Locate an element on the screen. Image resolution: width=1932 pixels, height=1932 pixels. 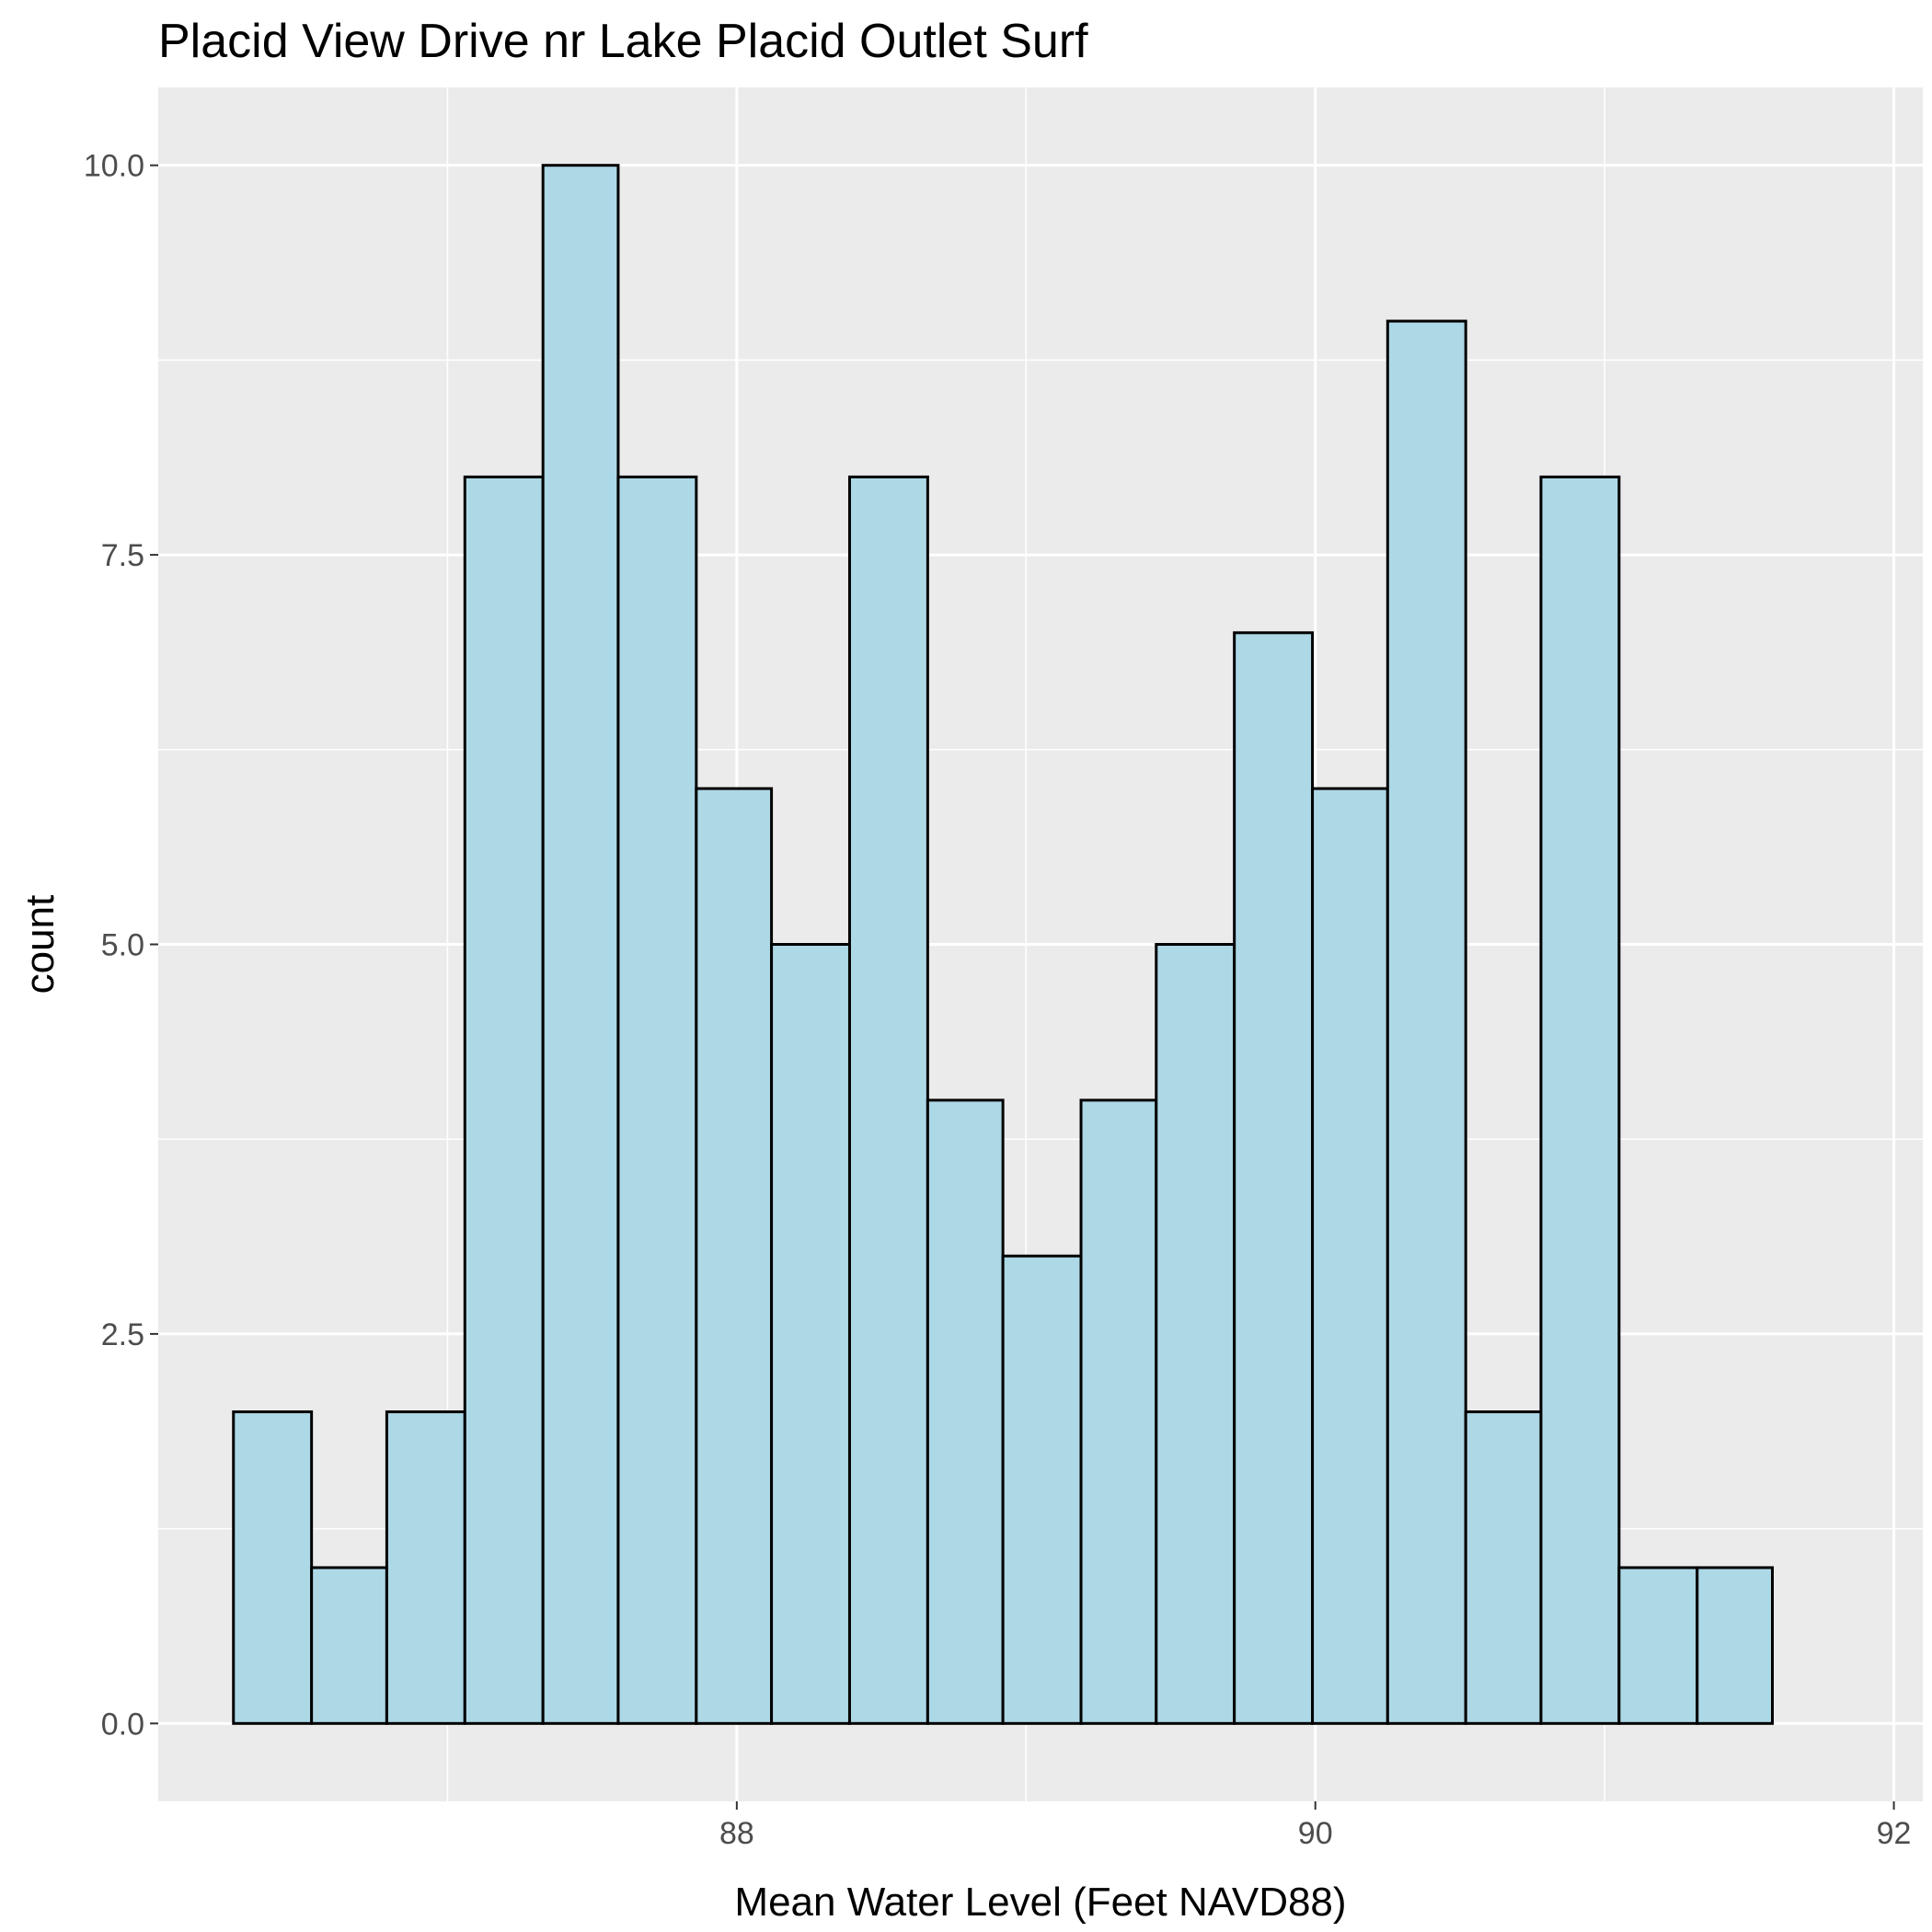
x-axis: 88 90 92 is located at coordinates (1315, 1826).